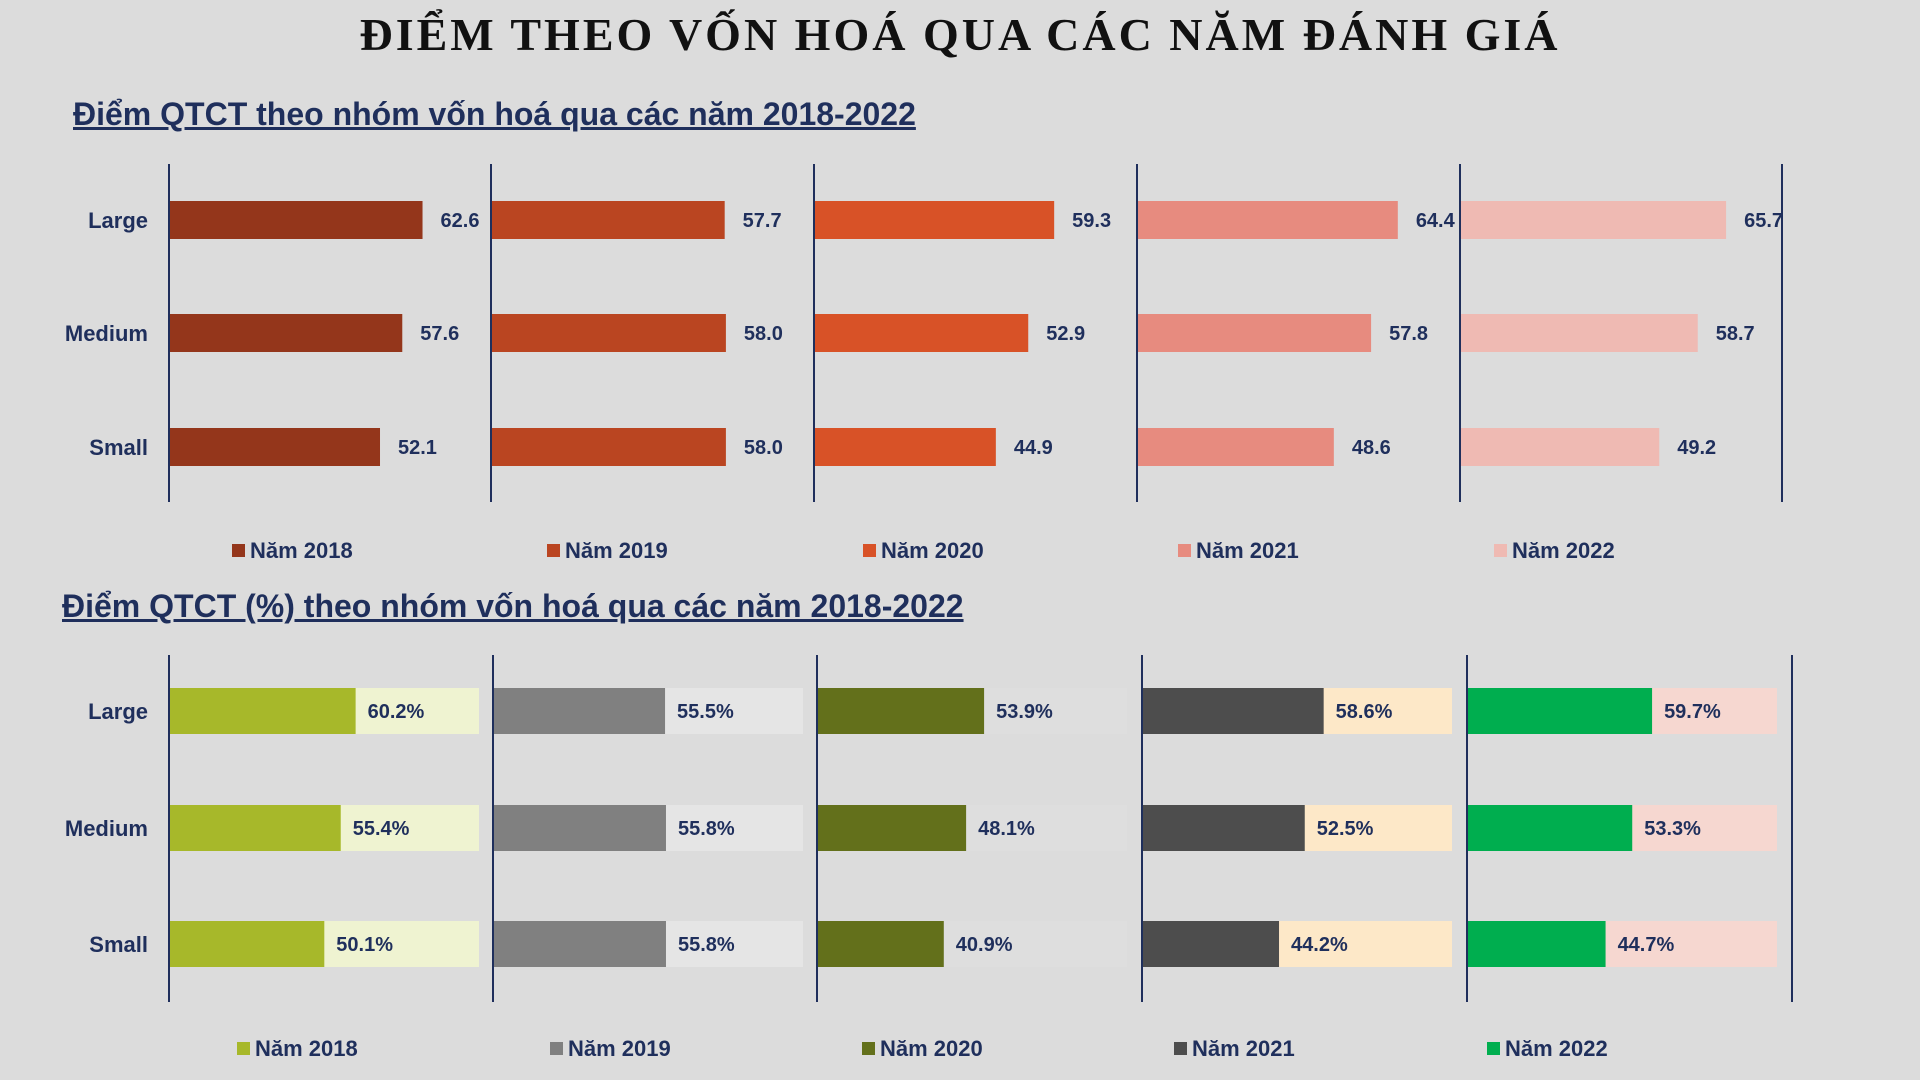 This screenshot has height=1080, width=1920. I want to click on data-label: 48.1%, so click(1006, 829).